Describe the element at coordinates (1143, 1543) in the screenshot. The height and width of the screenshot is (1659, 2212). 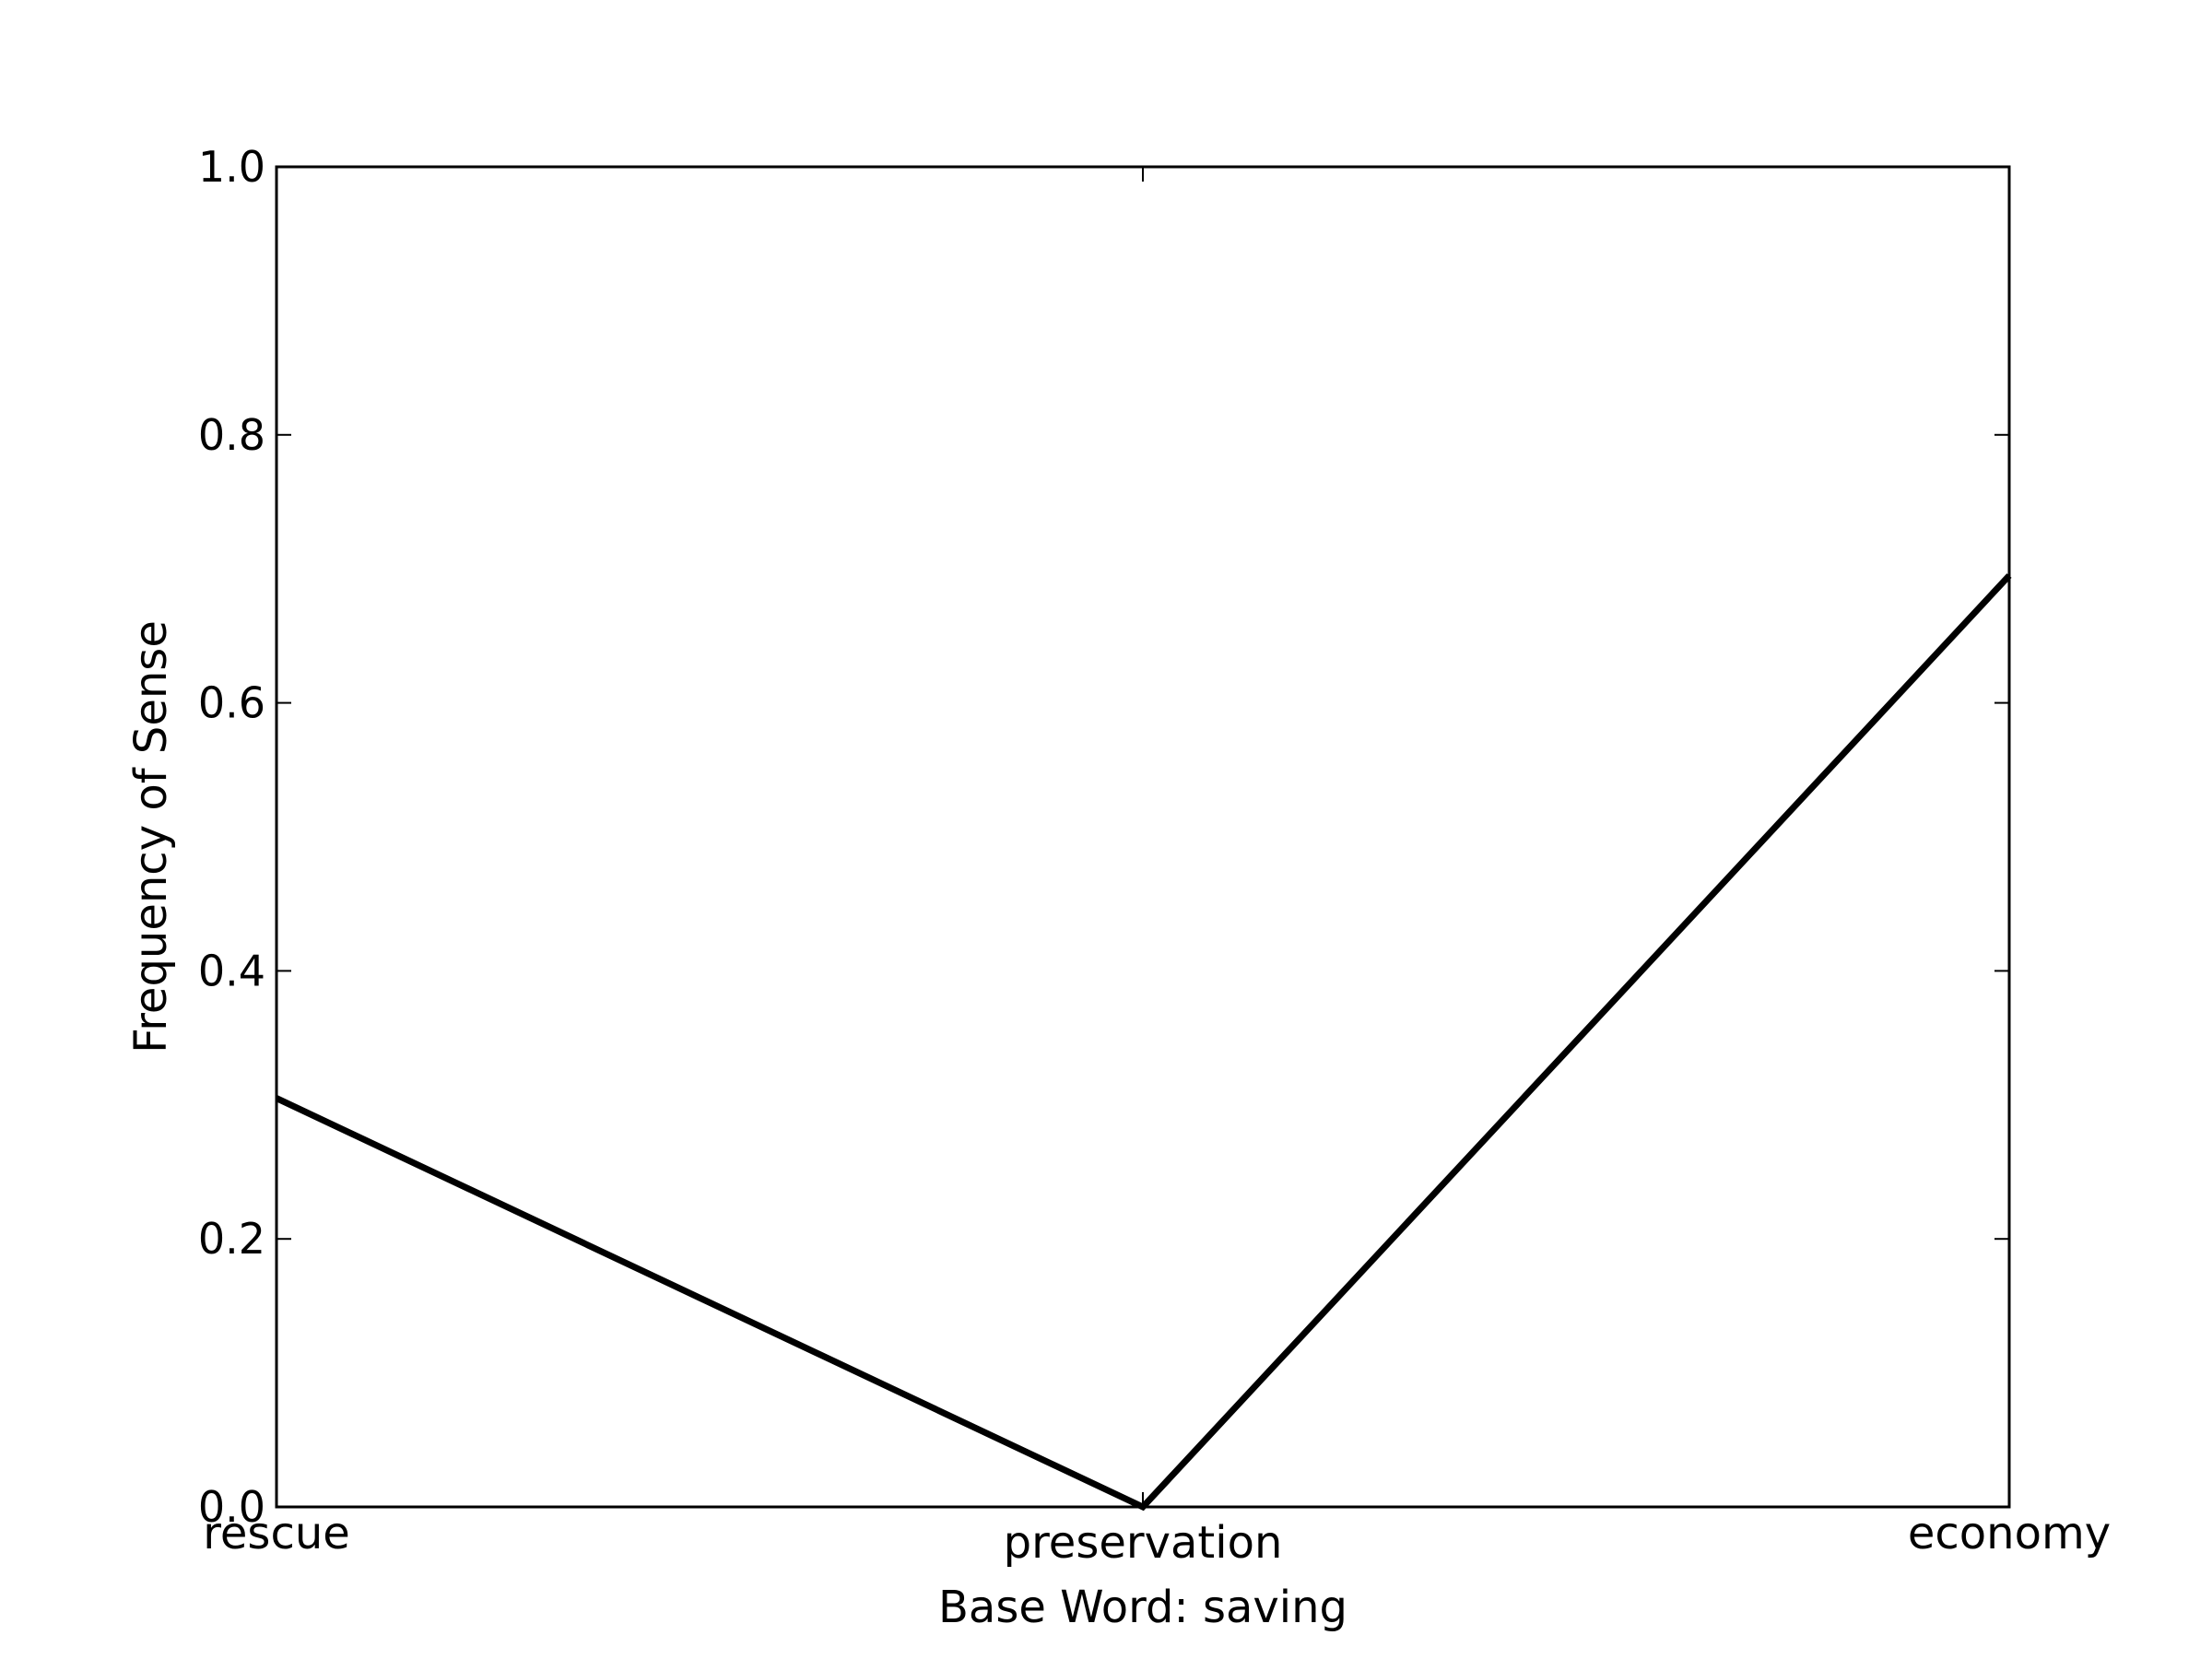
I see `x-tick-label: preservation` at that location.